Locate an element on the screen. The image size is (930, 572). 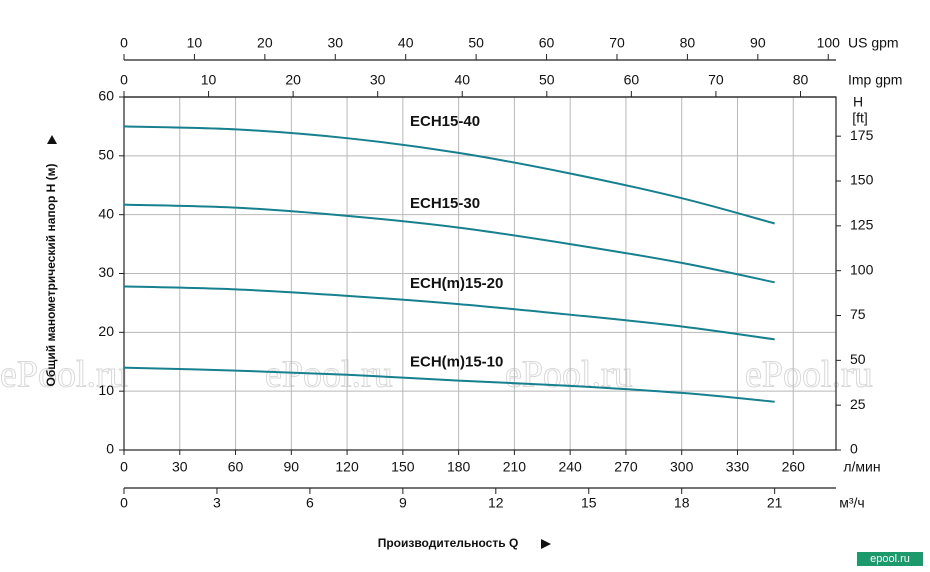
x-tick-label: 60 is located at coordinates (236, 467).